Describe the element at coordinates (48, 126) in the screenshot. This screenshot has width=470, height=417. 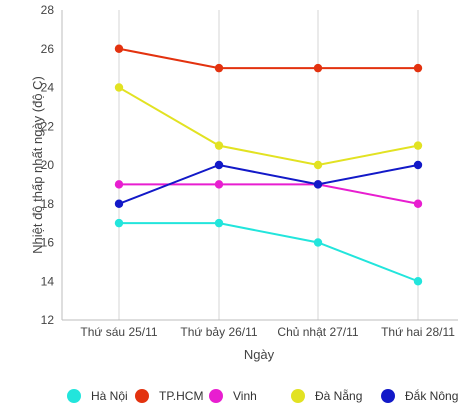
I see `y-tick-label: 22` at that location.